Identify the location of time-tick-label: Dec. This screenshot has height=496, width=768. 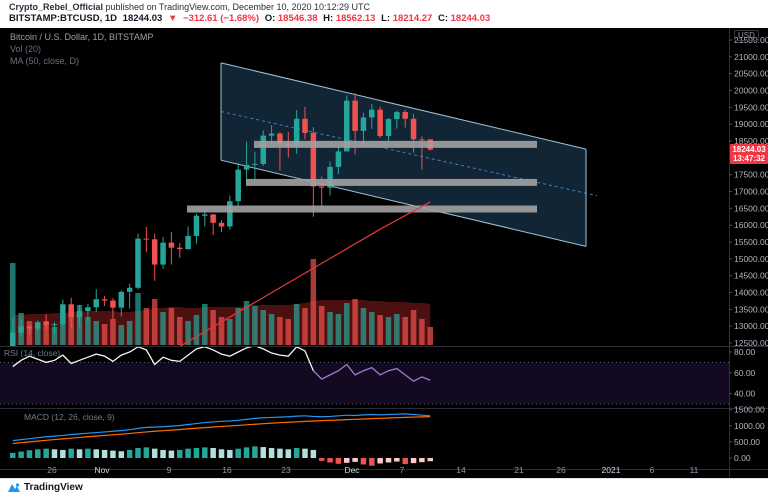
(352, 470).